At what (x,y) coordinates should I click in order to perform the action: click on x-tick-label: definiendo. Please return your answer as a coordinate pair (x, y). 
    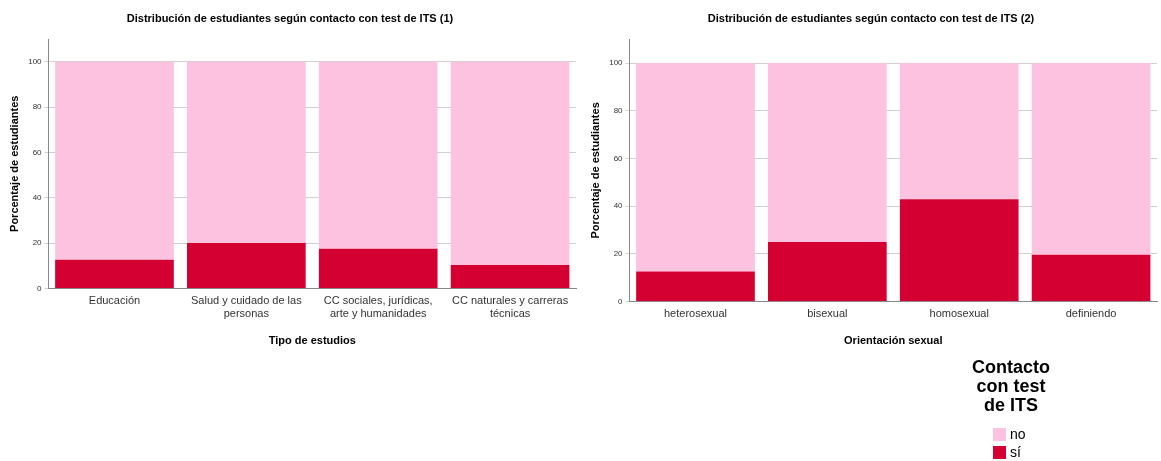
    Looking at the image, I should click on (1091, 313).